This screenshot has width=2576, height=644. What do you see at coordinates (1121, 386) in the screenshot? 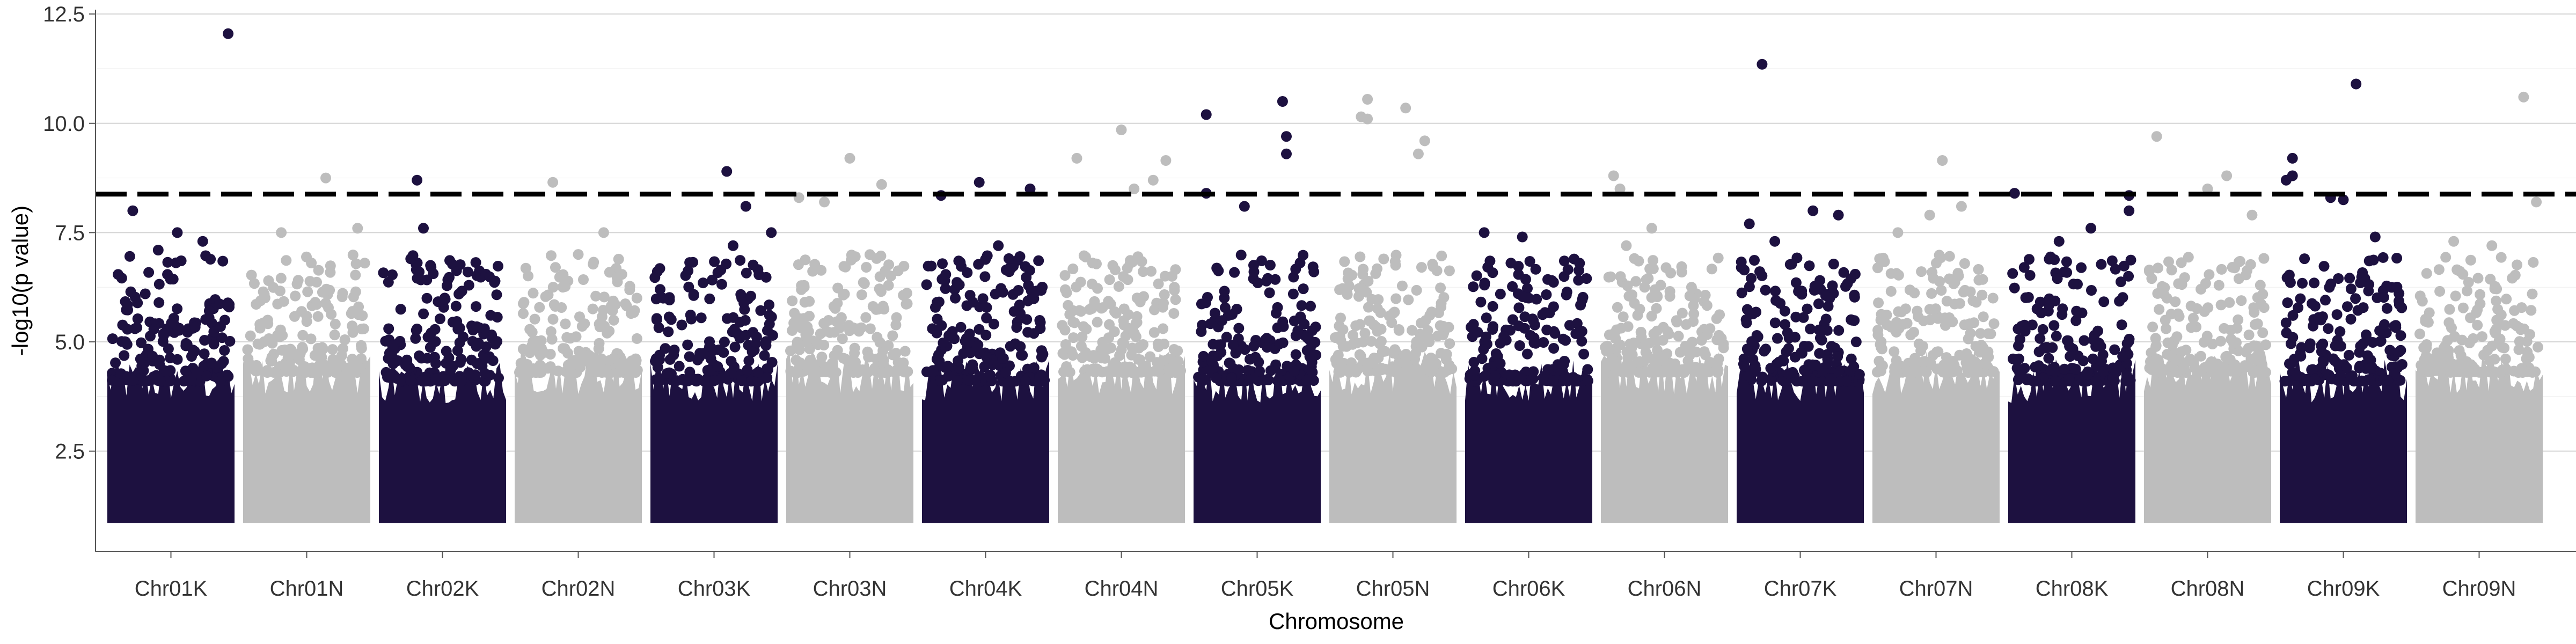
I see `chromosome-band-chr04n` at bounding box center [1121, 386].